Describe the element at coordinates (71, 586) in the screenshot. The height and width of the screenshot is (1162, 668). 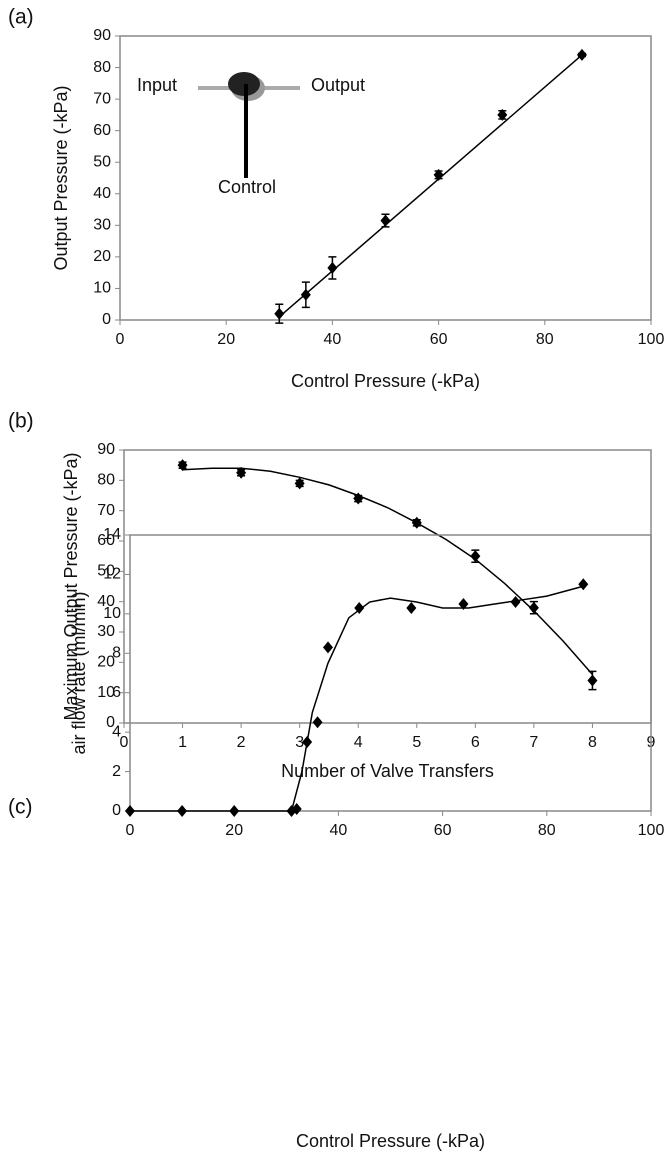
I see `y-axis-label: Maximum Output Pressure (-kPa)` at that location.